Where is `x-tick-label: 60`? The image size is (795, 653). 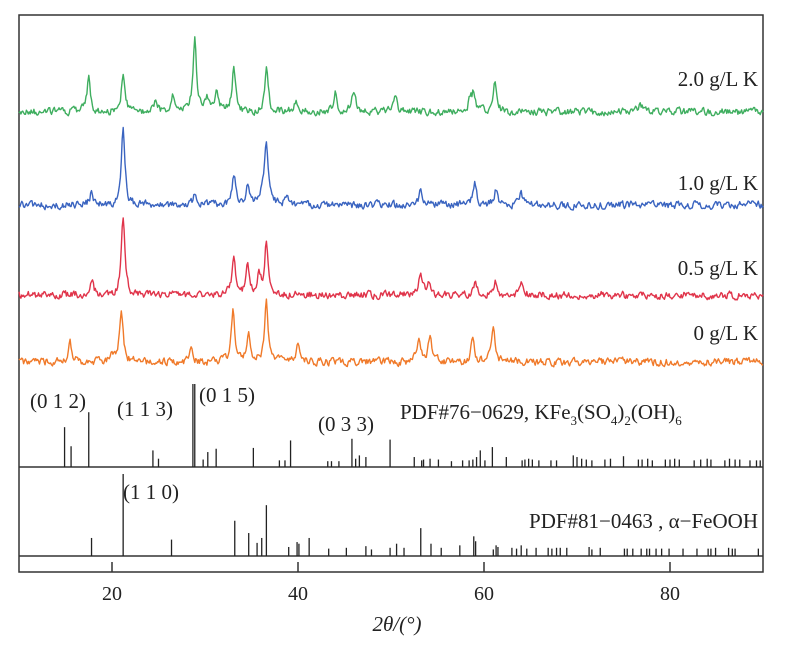 x-tick-label: 60 is located at coordinates (484, 594).